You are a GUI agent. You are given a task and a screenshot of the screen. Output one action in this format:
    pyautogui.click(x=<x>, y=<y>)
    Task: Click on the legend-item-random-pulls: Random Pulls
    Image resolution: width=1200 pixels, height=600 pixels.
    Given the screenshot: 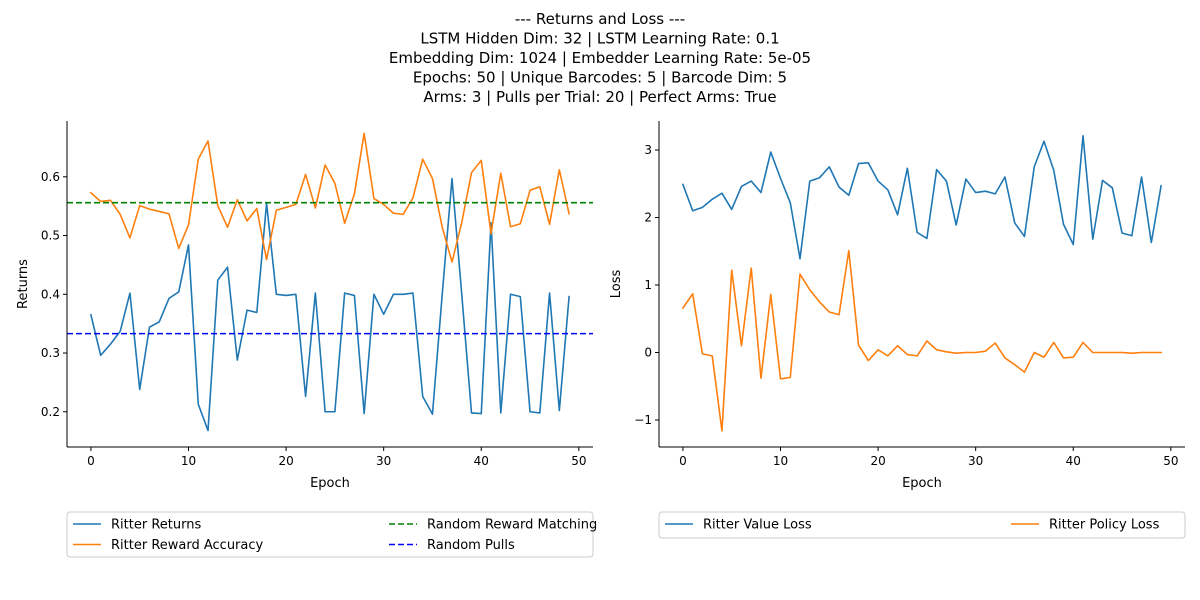 What is the action you would take?
    pyautogui.click(x=452, y=545)
    